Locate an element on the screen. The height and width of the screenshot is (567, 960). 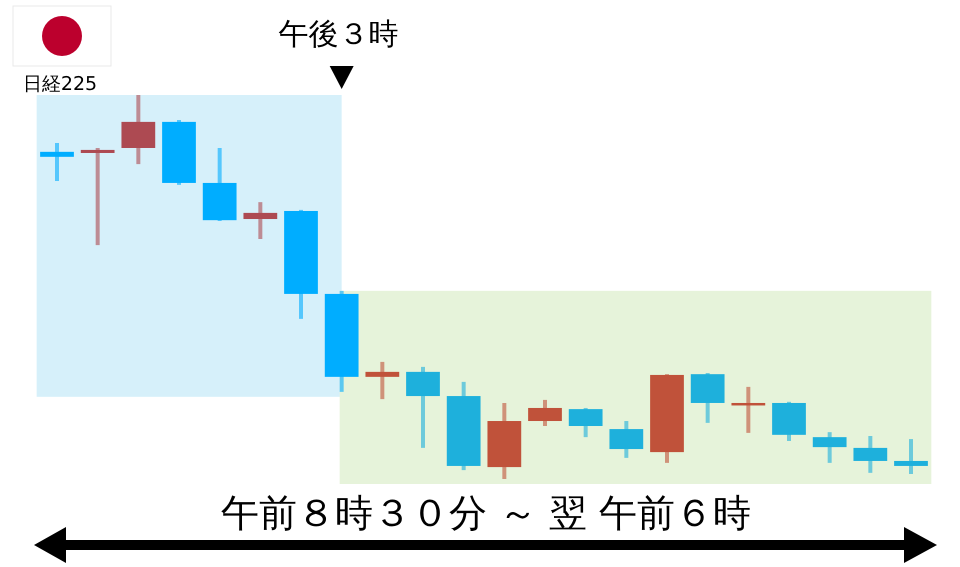
text: 午前８時３０分 ～ 翌 午前６時 is located at coordinates (486, 513).